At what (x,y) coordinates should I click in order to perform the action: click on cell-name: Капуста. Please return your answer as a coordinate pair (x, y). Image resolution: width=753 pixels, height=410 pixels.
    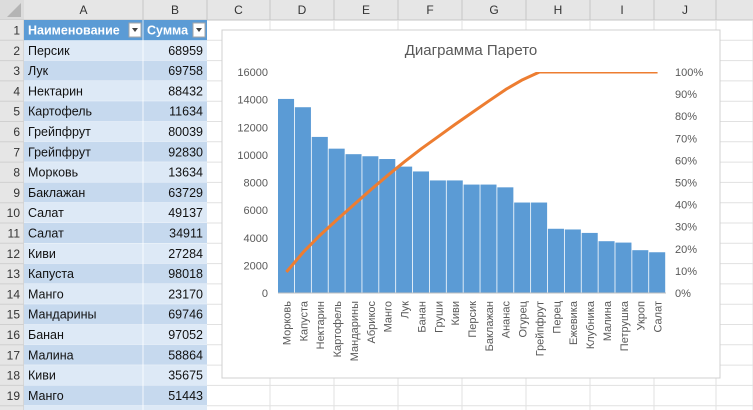
    Looking at the image, I should click on (51, 274).